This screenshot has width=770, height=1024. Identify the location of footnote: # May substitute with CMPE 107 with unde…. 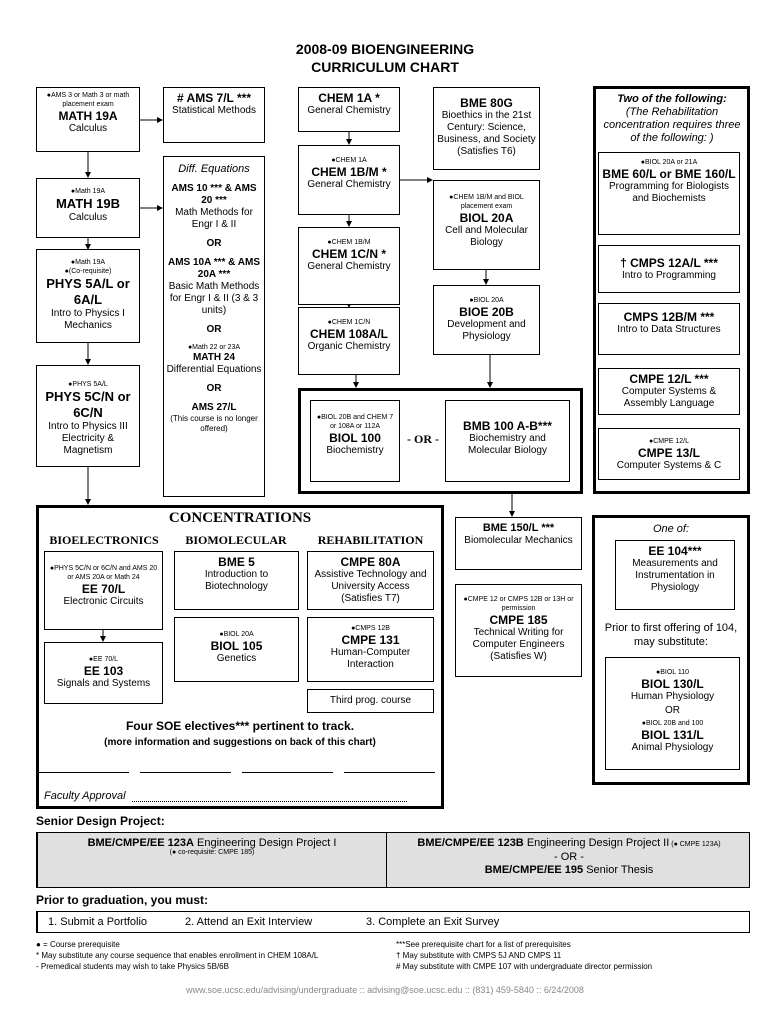
(524, 966).